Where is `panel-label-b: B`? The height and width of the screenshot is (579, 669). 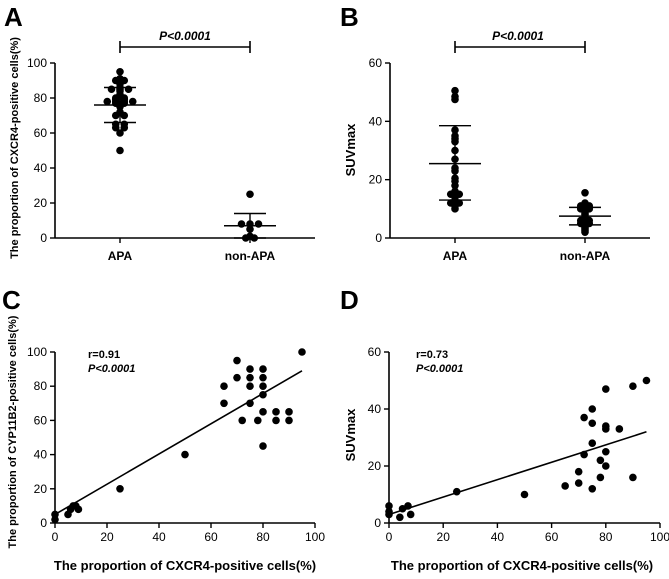 panel-label-b: B is located at coordinates (349, 17).